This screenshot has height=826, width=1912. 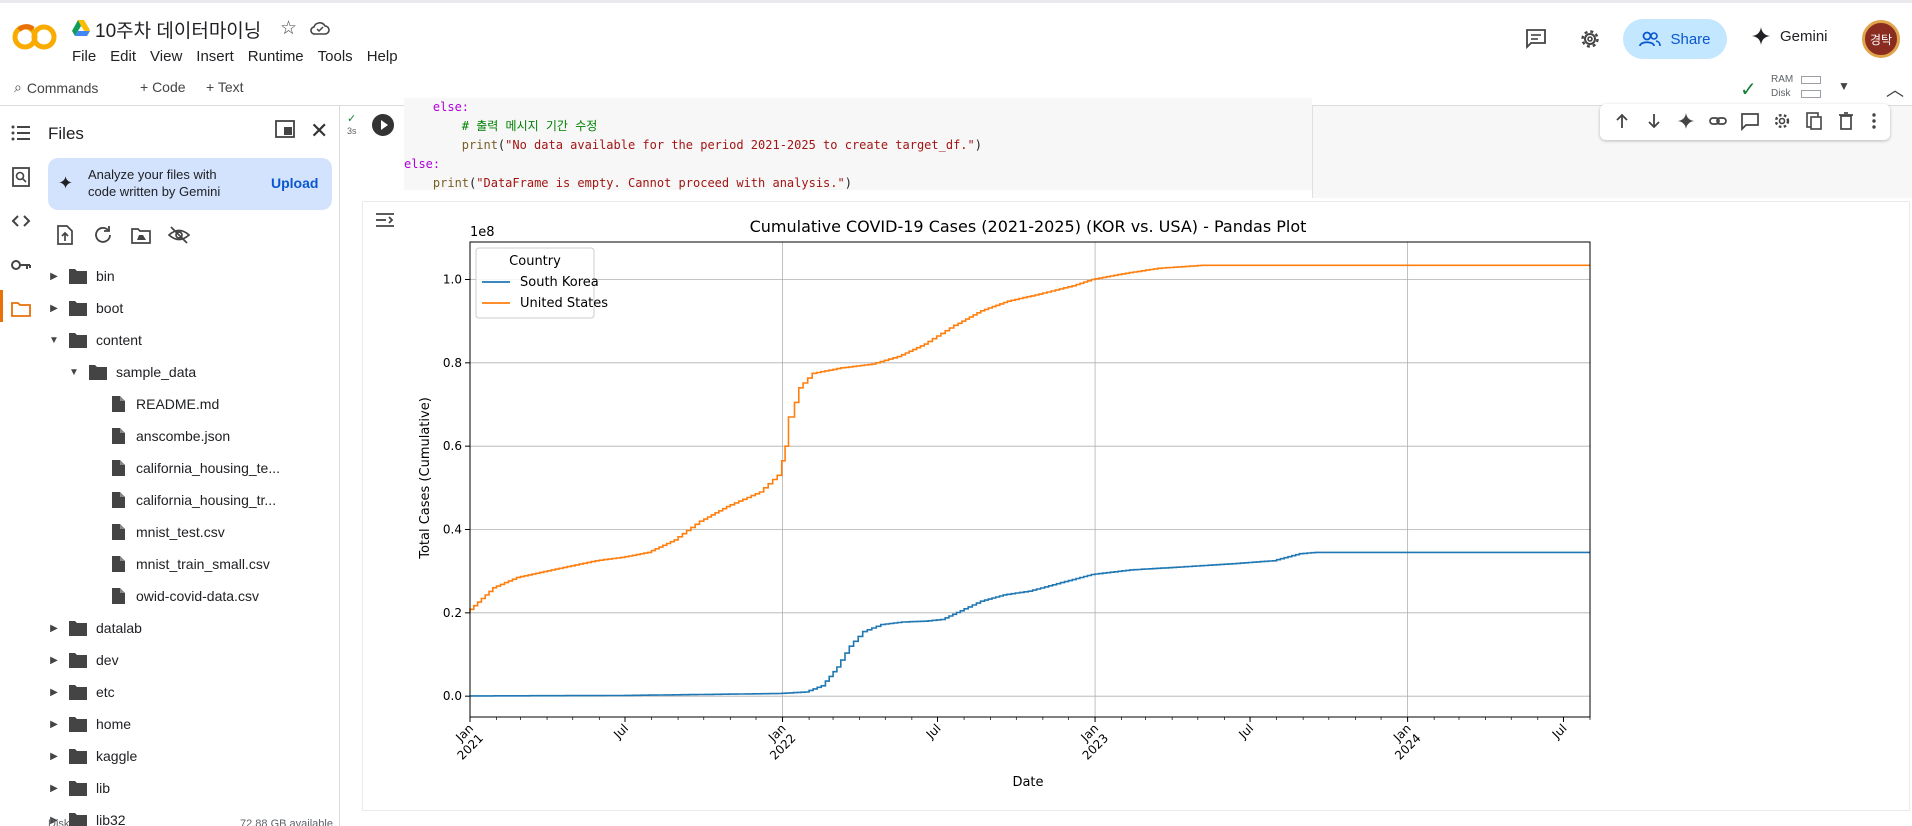 I want to click on x-tick-label-group: Jul, so click(x=1559, y=731).